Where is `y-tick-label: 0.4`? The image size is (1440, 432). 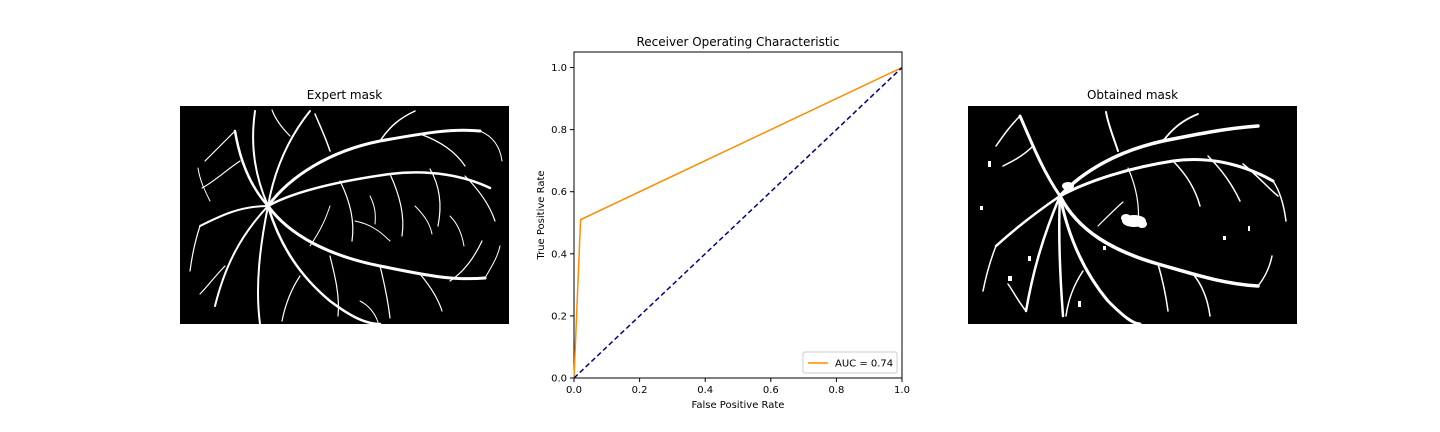 y-tick-label: 0.4 is located at coordinates (559, 254).